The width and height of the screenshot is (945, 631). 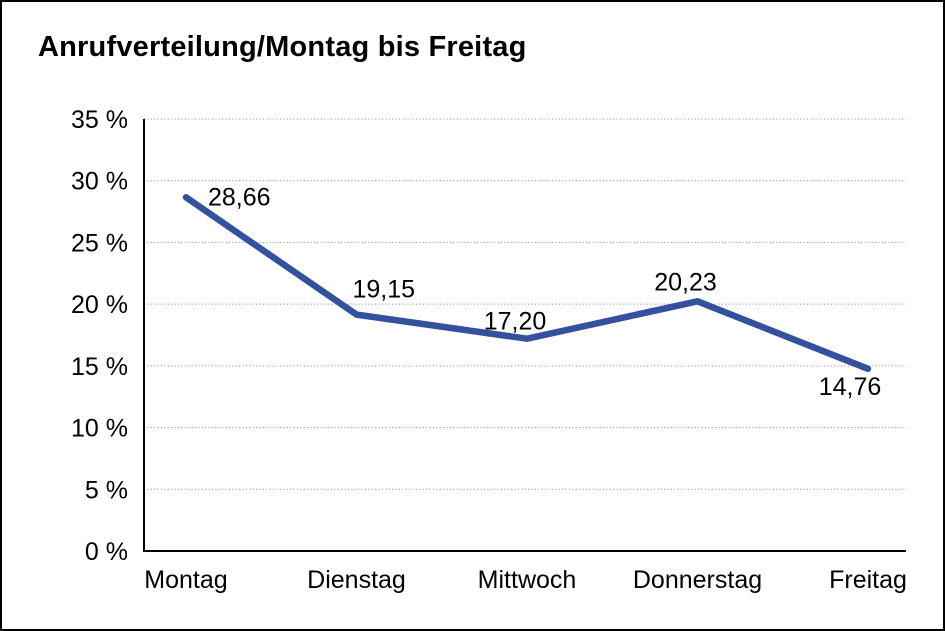 What do you see at coordinates (527, 580) in the screenshot?
I see `x-axis-tick-label: Mittwoch` at bounding box center [527, 580].